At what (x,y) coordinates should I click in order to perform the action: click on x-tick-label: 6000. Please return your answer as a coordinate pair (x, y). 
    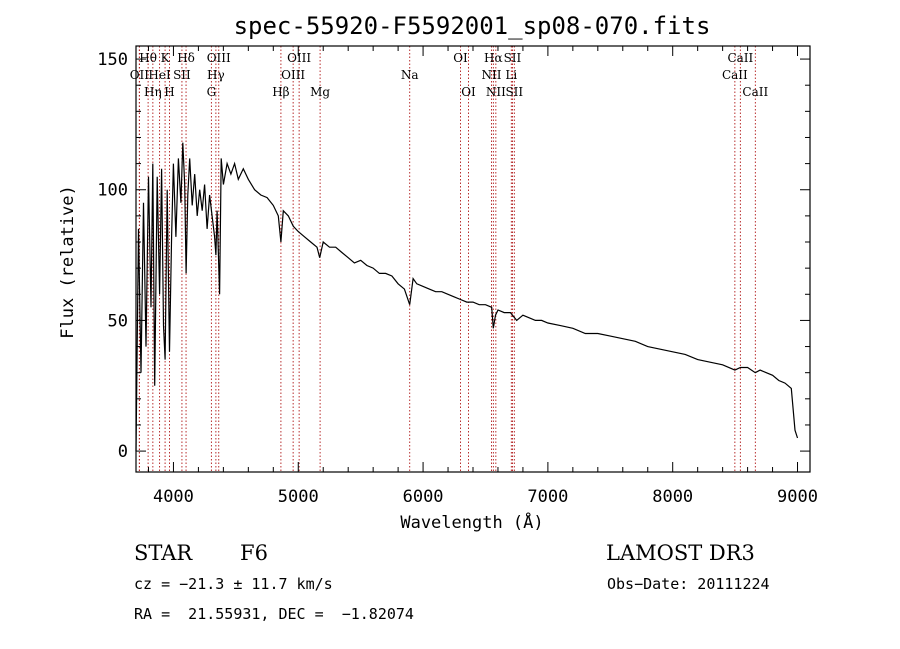
    Looking at the image, I should click on (423, 497).